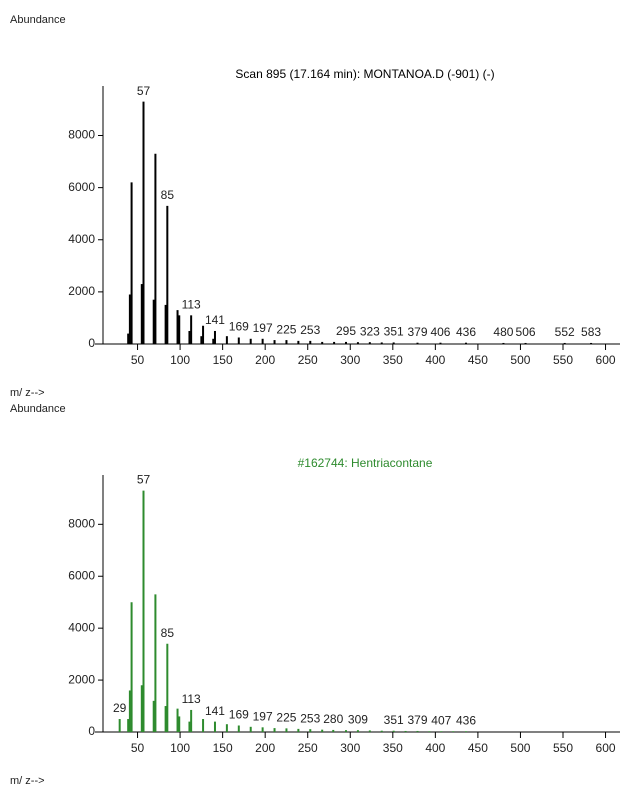 The height and width of the screenshot is (797, 624). I want to click on chart-title: #162744: Hentriacontane, so click(365, 463).